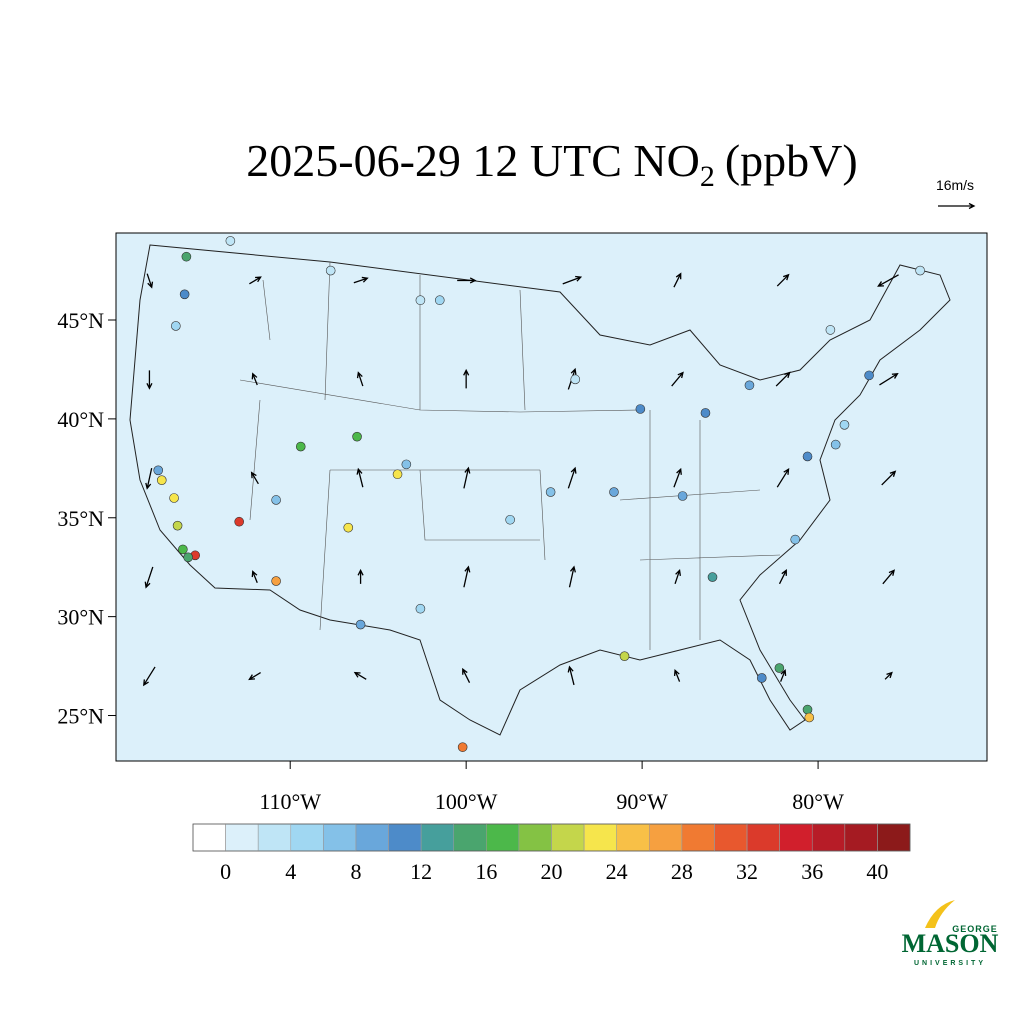 This screenshot has width=1024, height=1024. I want to click on y-tick-label: 45°N, so click(80, 320).